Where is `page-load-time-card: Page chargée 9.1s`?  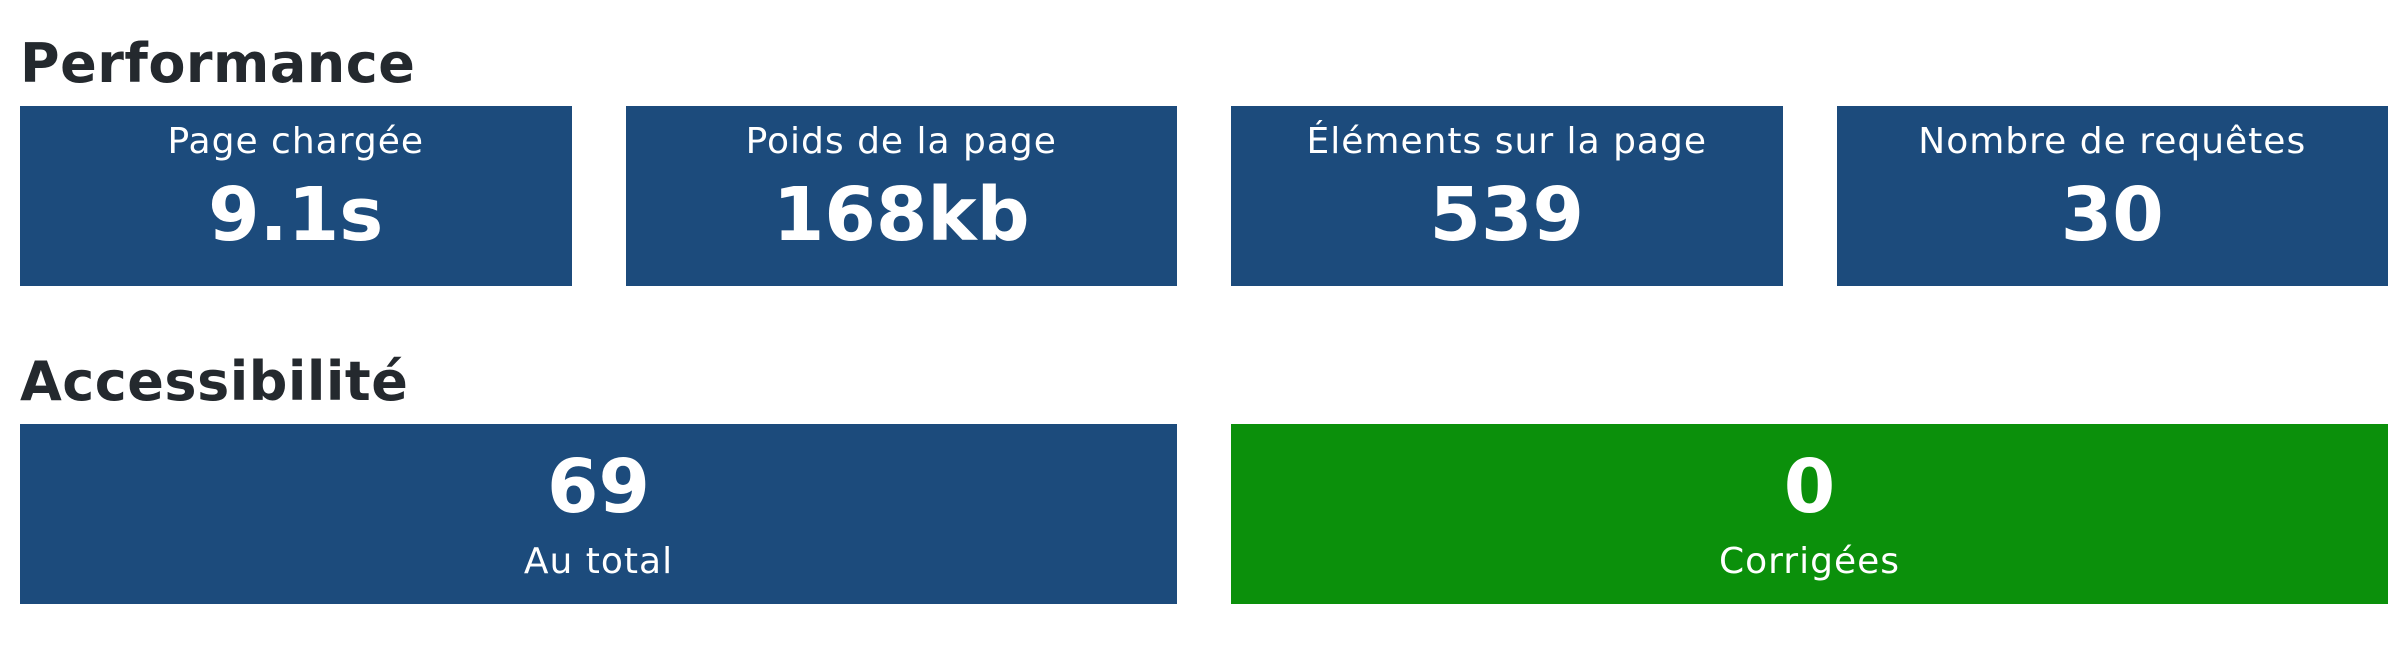 page-load-time-card: Page chargée 9.1s is located at coordinates (296, 196).